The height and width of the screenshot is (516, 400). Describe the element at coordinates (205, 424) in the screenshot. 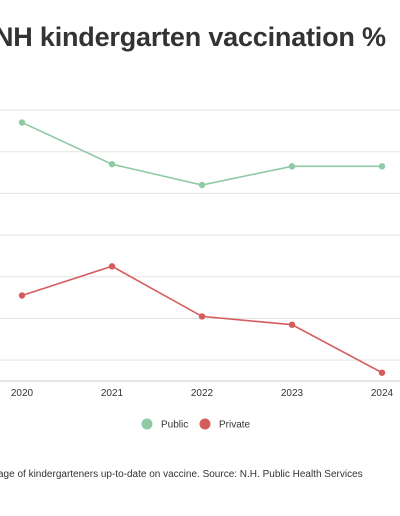

I see `legend-swatch-private` at that location.